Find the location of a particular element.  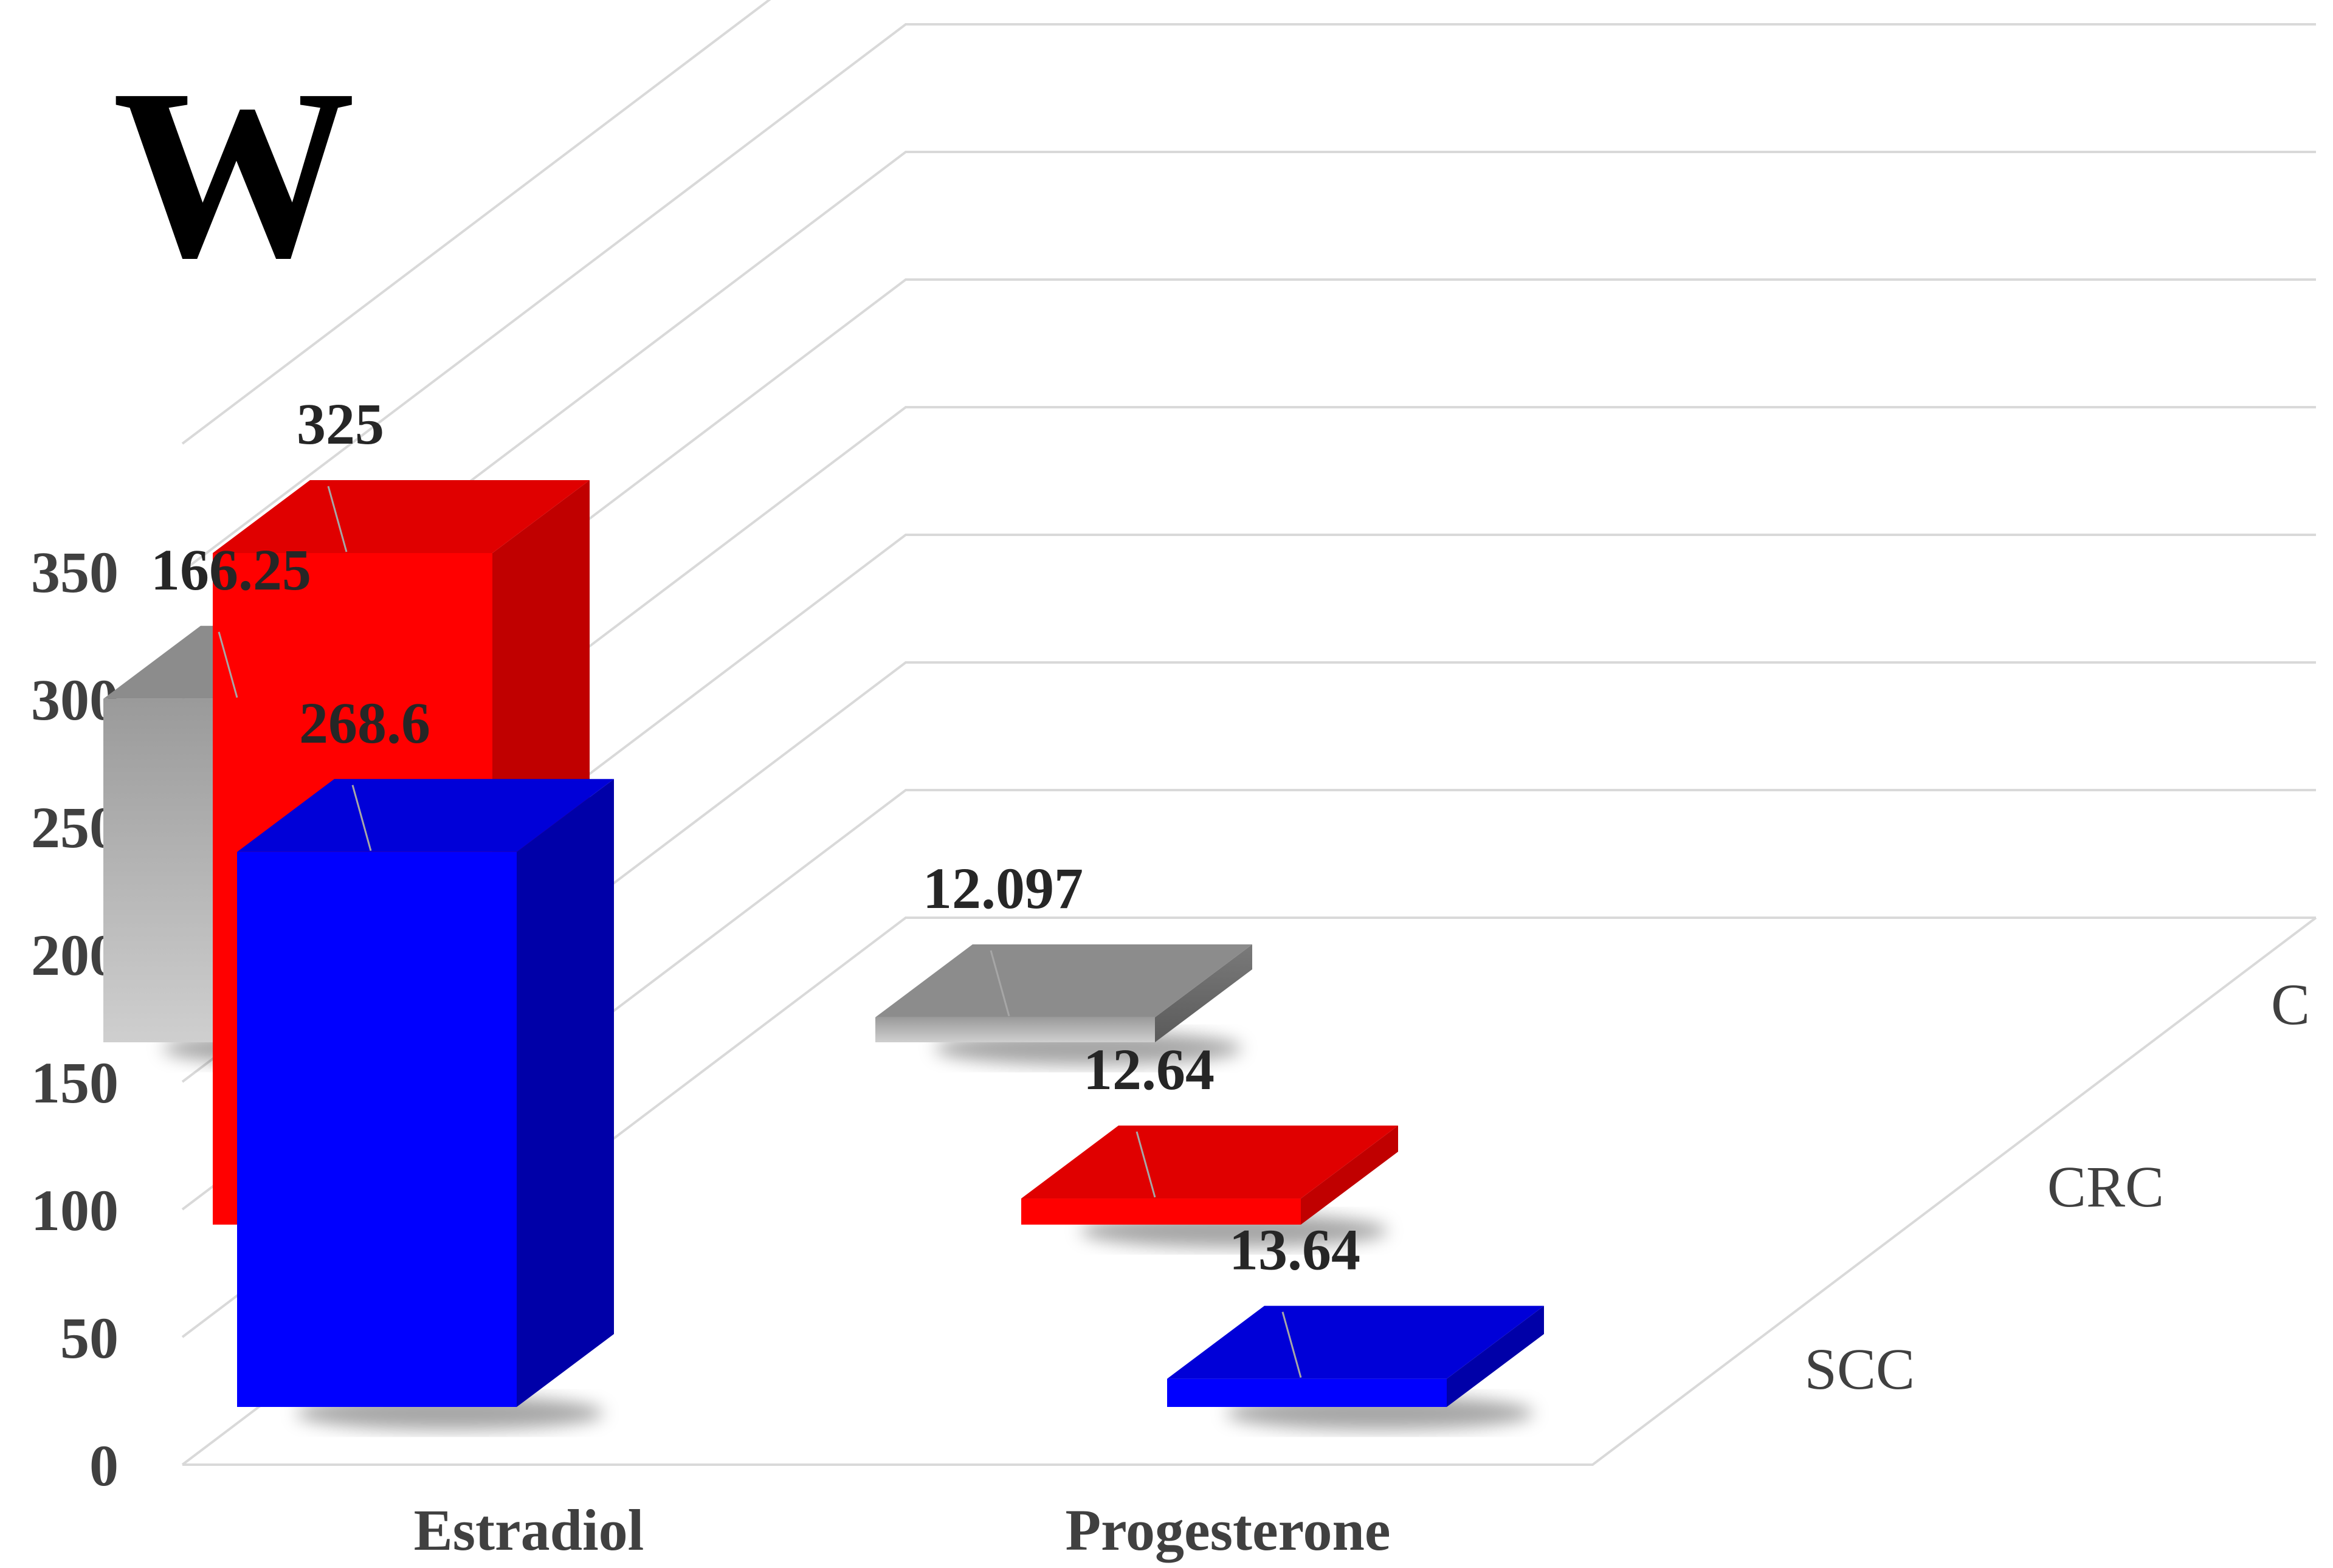

bar-SCC-Estradiol is located at coordinates (425, 1104).